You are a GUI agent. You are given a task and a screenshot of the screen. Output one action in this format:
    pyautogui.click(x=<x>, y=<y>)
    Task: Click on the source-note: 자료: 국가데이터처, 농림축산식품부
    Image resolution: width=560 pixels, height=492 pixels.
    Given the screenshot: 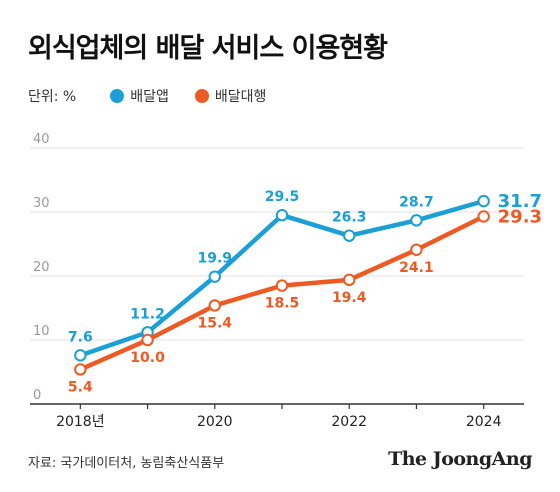 What is the action you would take?
    pyautogui.click(x=126, y=463)
    